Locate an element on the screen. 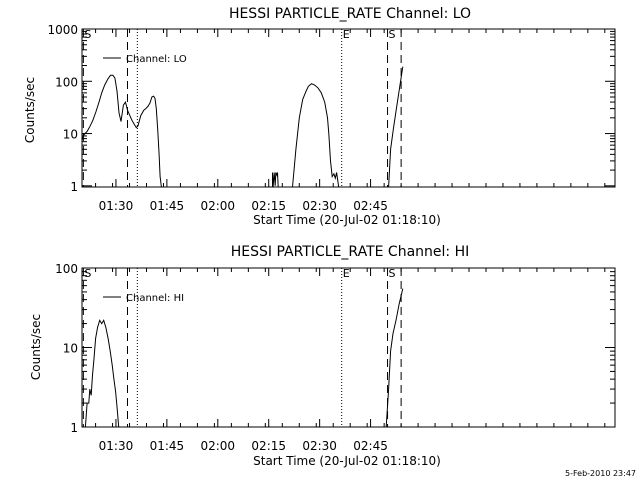 This screenshot has height=480, width=640. footer-timestamp: 5-Feb-2010 23:47 is located at coordinates (600, 473).